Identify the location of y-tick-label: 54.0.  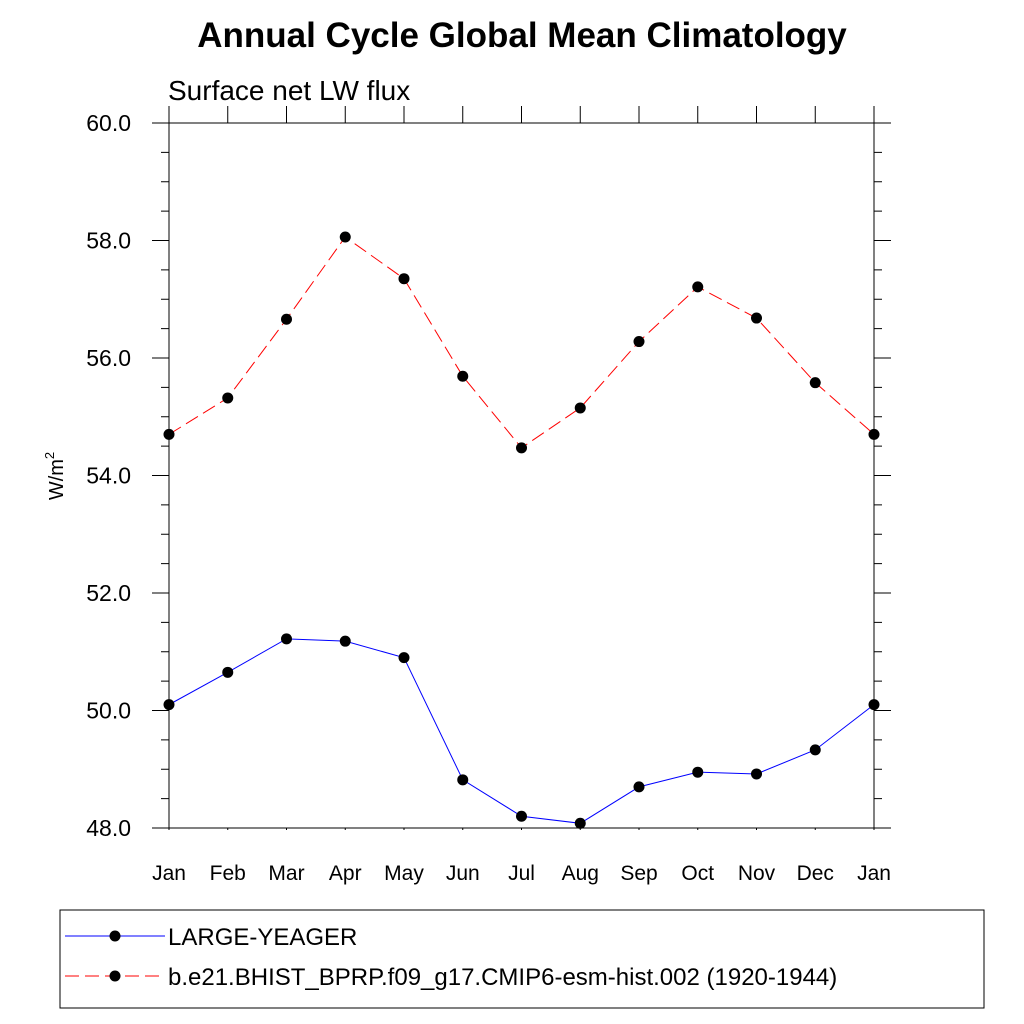
(108, 476).